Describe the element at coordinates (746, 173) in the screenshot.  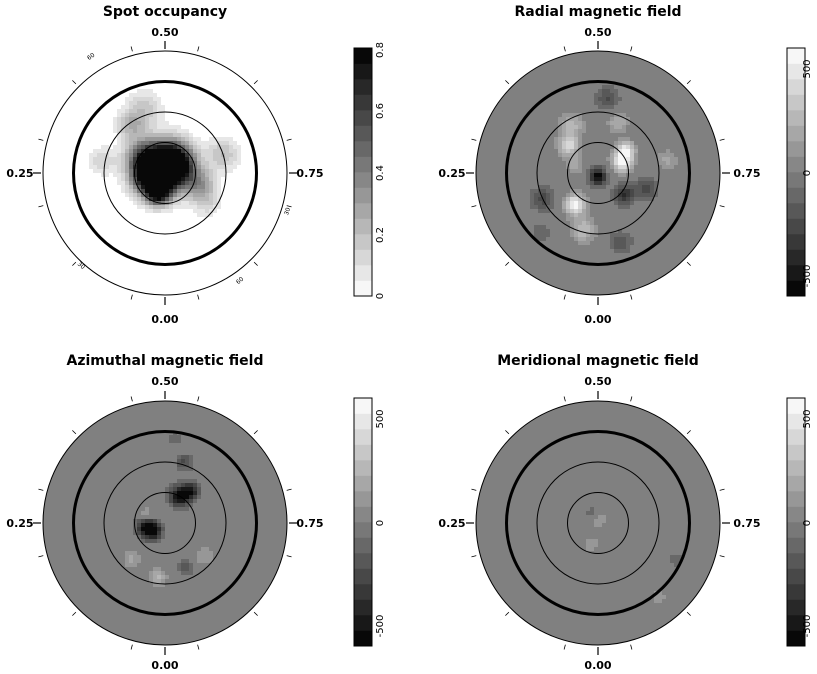
I see `phase-label-right: 0.75` at that location.